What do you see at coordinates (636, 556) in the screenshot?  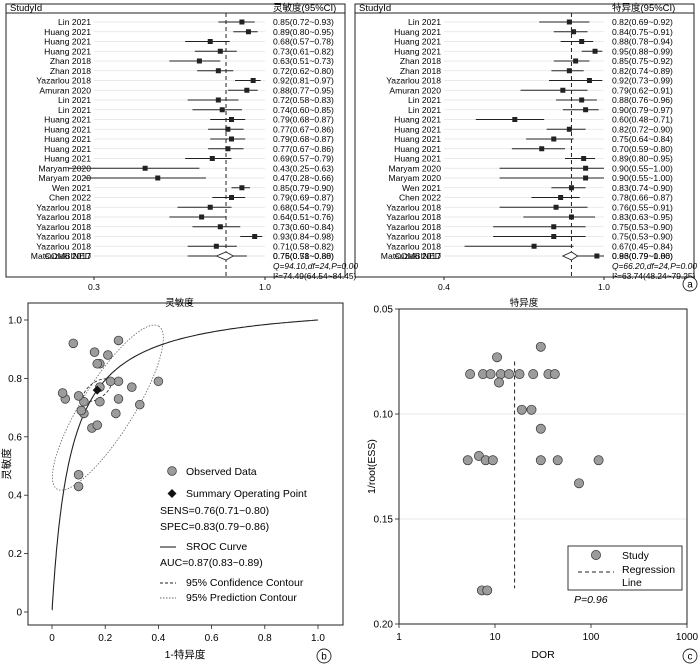 I see `legend-study-label: Study` at bounding box center [636, 556].